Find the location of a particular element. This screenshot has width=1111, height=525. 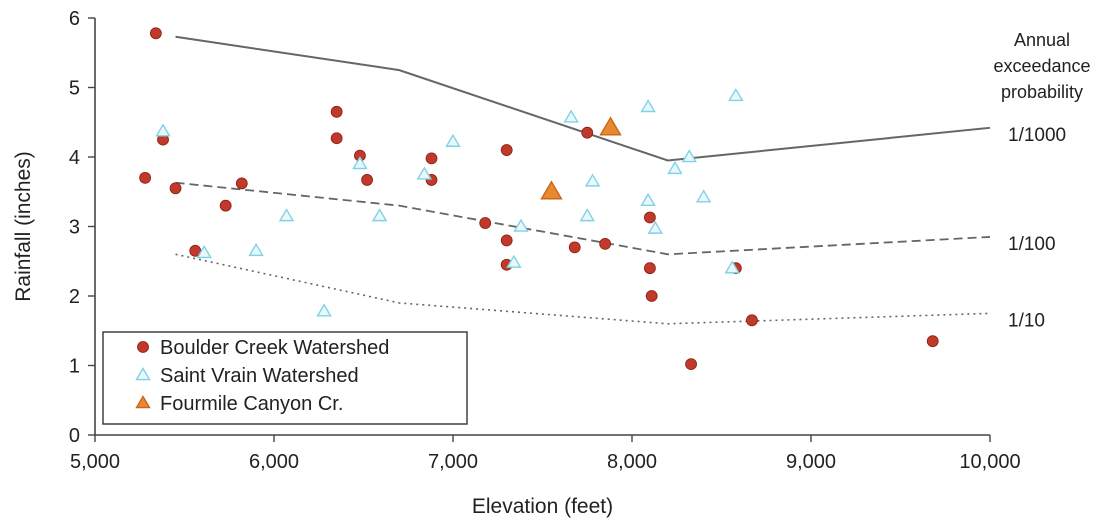

y-tick-label: 0 is located at coordinates (74, 436).